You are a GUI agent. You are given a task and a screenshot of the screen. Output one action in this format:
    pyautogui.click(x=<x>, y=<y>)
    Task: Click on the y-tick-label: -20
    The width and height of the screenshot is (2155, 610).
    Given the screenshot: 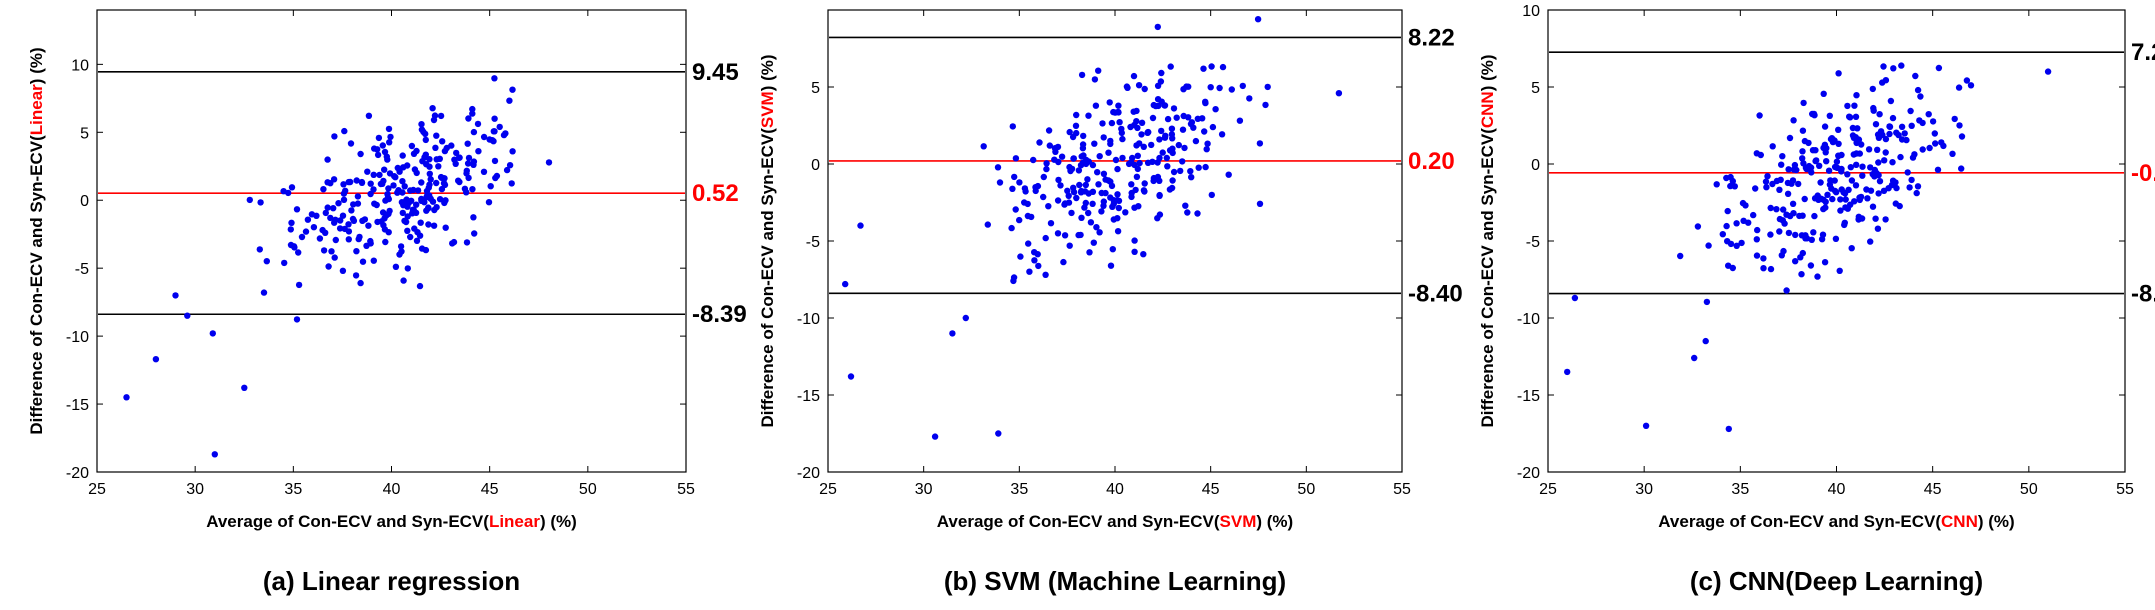 What is the action you would take?
    pyautogui.click(x=808, y=473)
    